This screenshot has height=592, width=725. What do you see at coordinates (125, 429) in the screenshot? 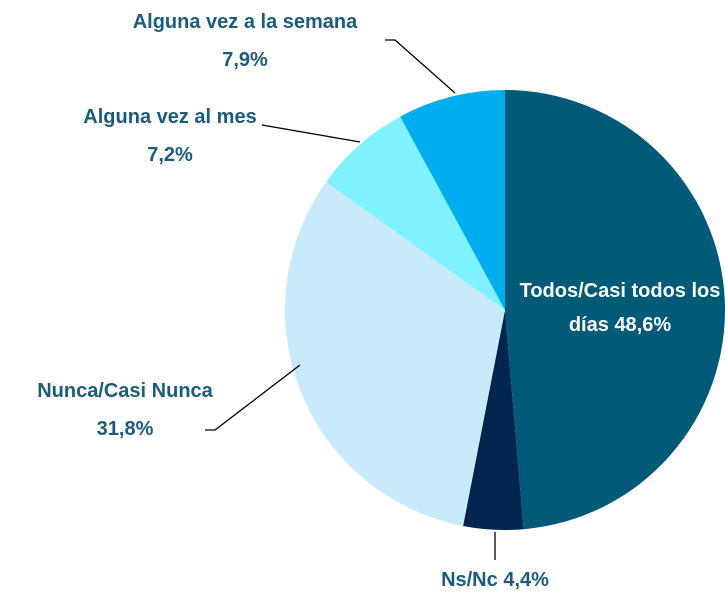
I see `slice-value: 31,8%` at bounding box center [125, 429].